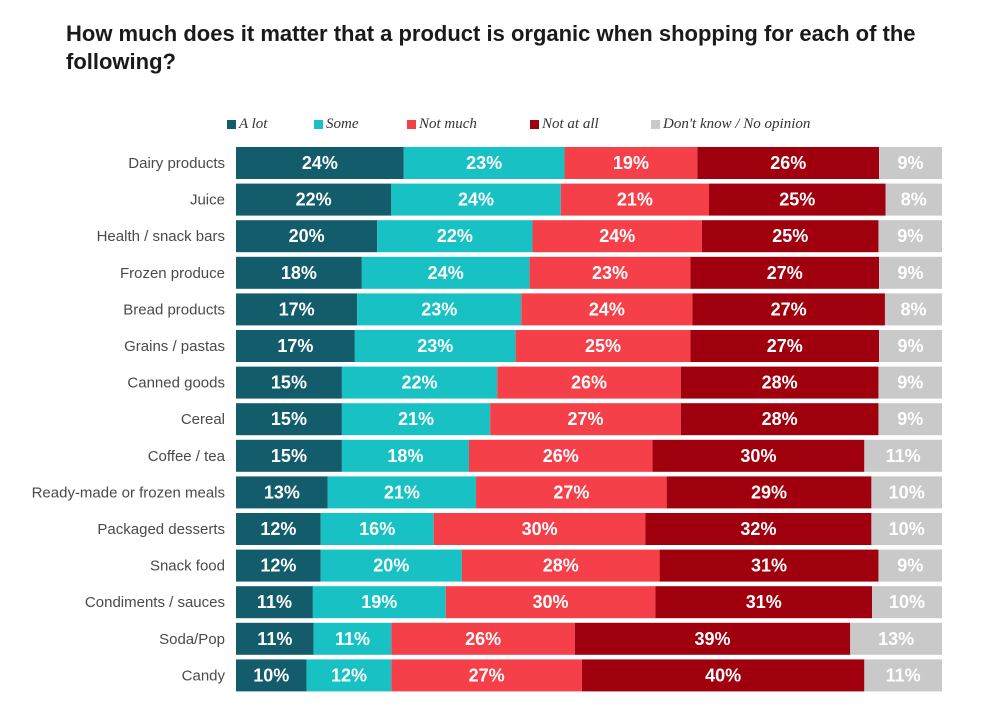 The height and width of the screenshot is (714, 983). What do you see at coordinates (571, 492) in the screenshot?
I see `bar-ready-made-or-frozen-meals-not-much` at bounding box center [571, 492].